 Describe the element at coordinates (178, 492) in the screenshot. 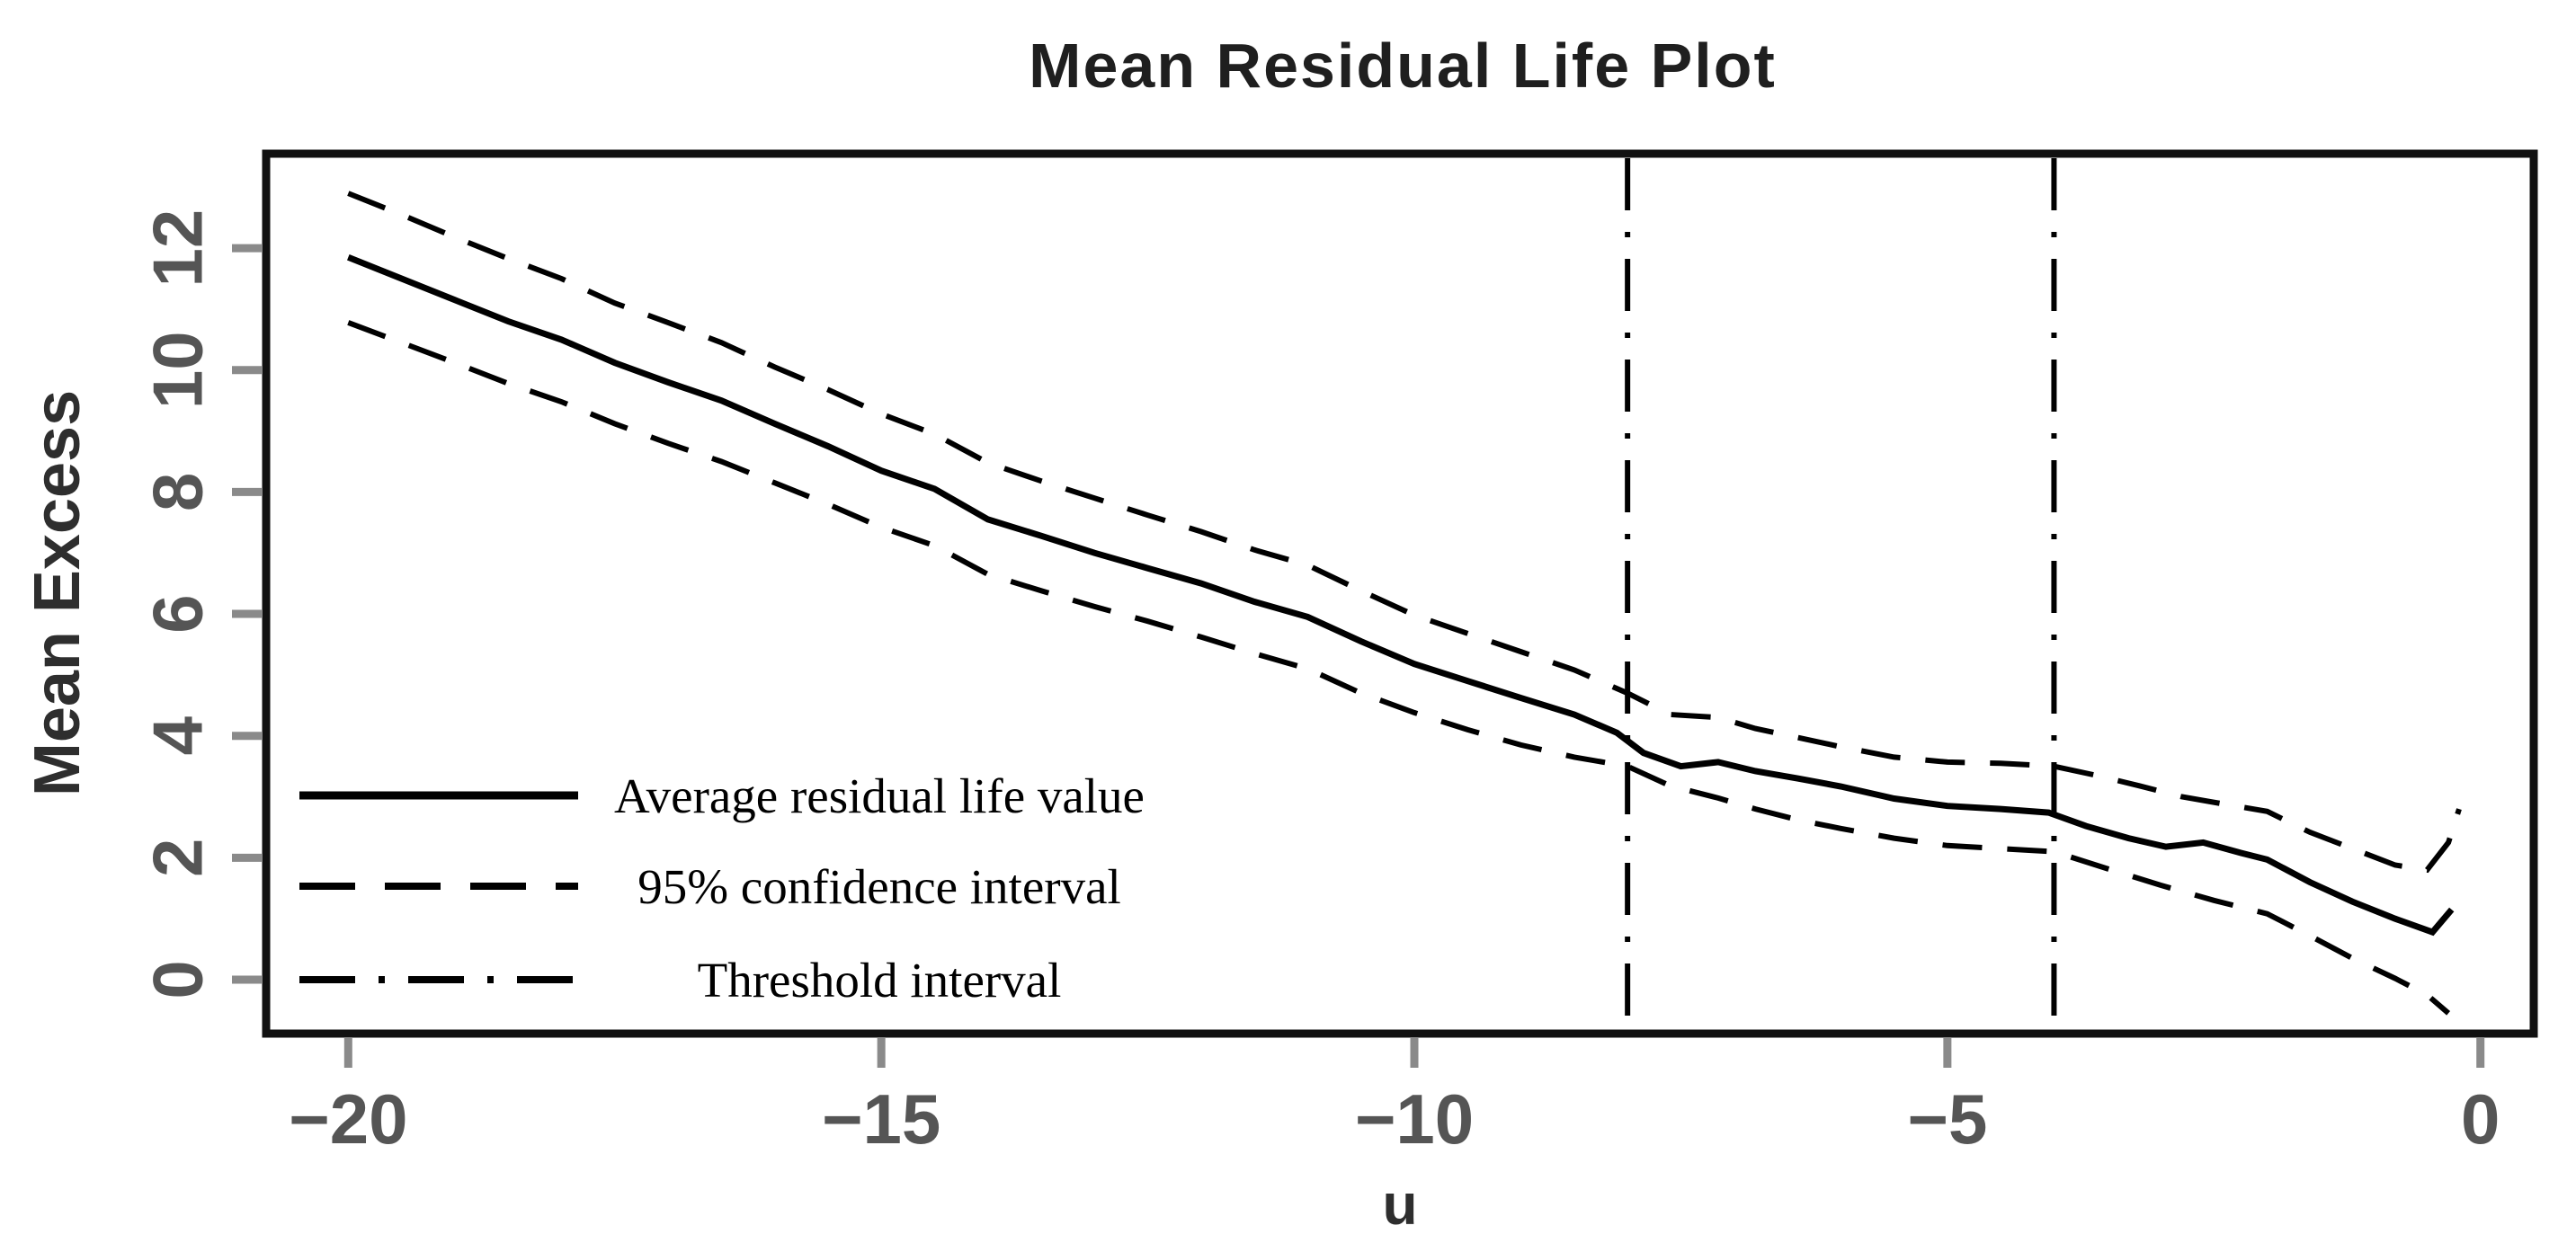

I see `y-tick-label: 8` at that location.